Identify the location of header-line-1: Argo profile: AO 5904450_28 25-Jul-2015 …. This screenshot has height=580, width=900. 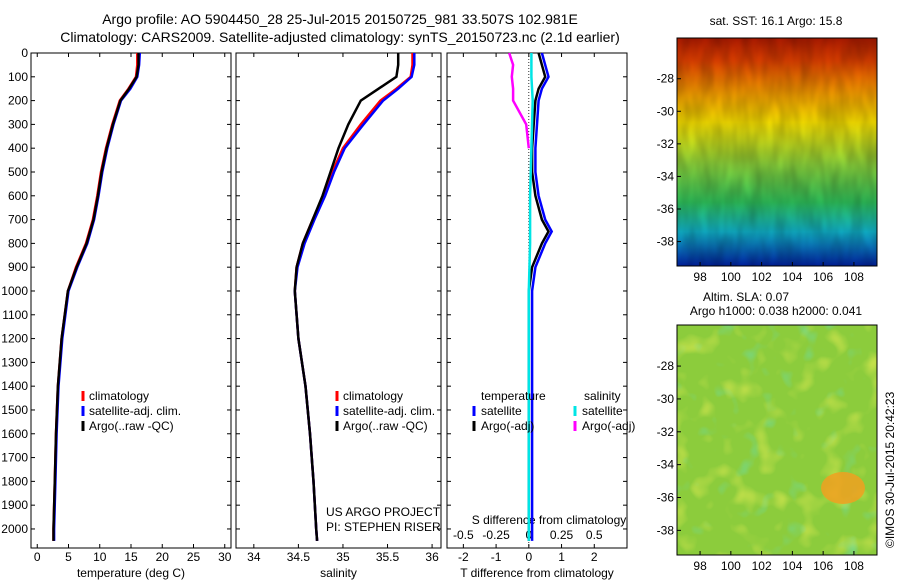
(340, 19).